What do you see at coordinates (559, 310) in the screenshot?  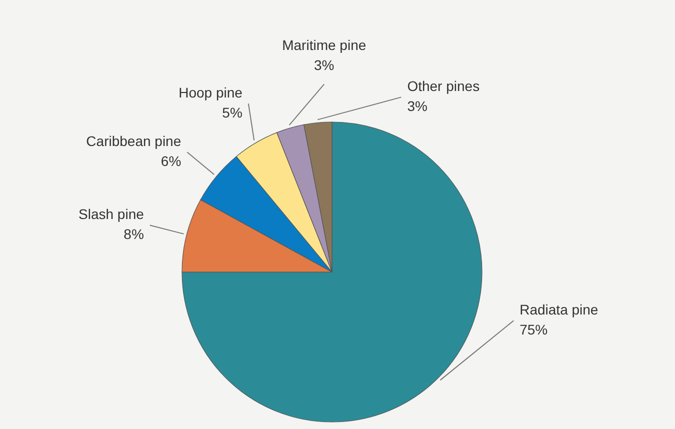 I see `slice-label: Radiata pine` at bounding box center [559, 310].